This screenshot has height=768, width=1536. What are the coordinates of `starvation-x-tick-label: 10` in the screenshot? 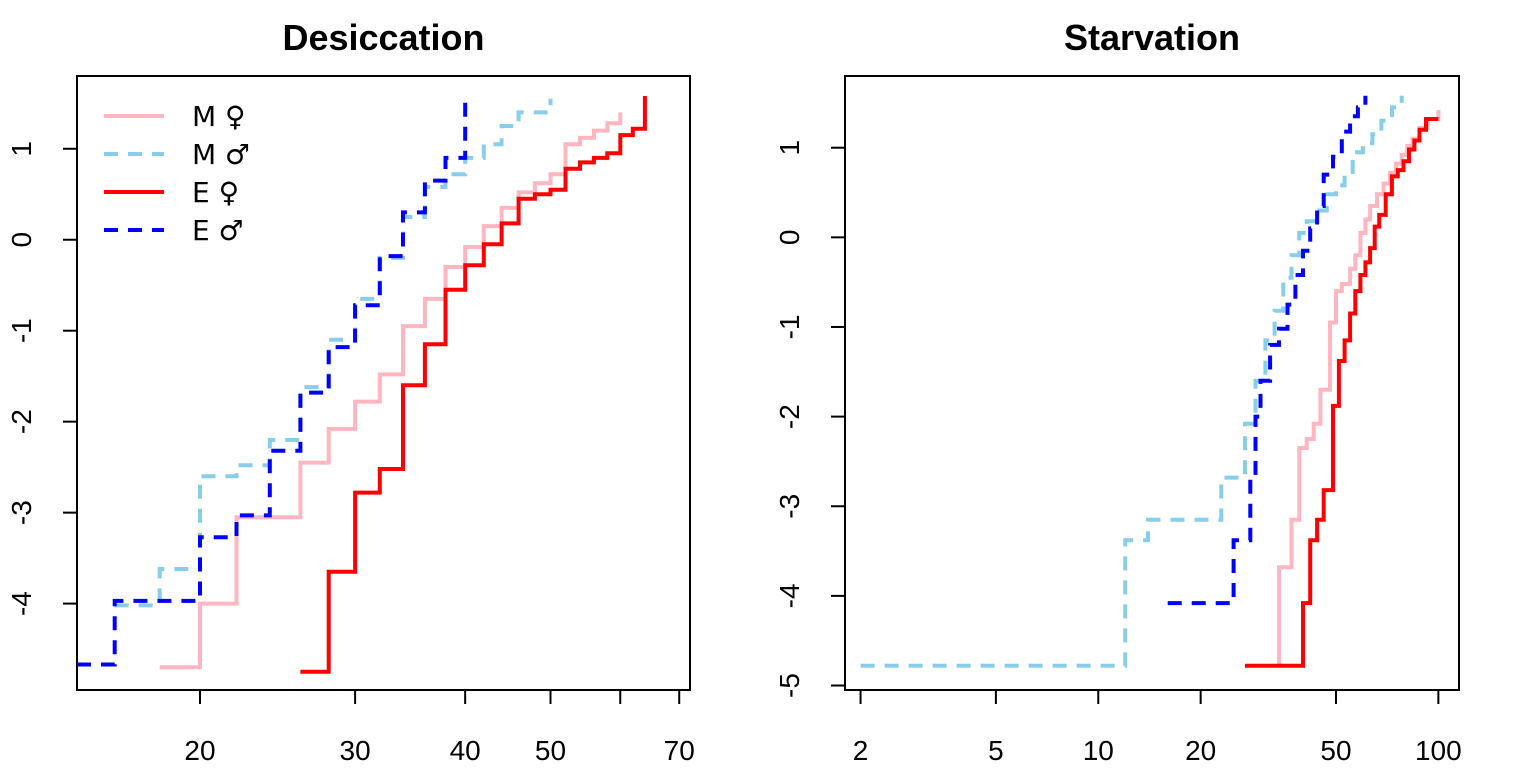 It's located at (1098, 750).